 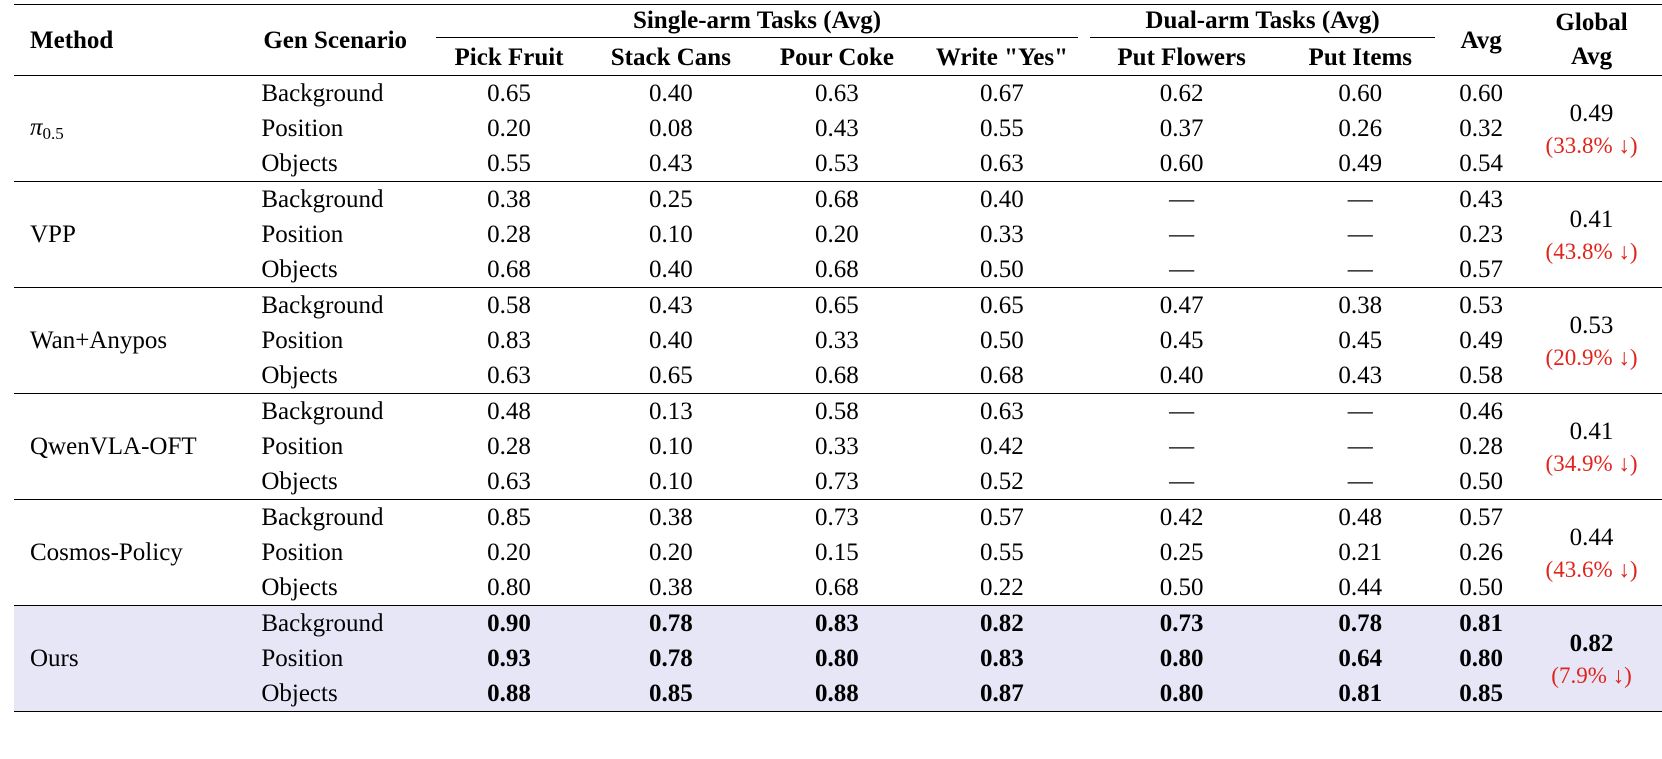 What do you see at coordinates (1591, 552) in the screenshot?
I see `global-avg-cell: 0.44 (43.6% ↓)` at bounding box center [1591, 552].